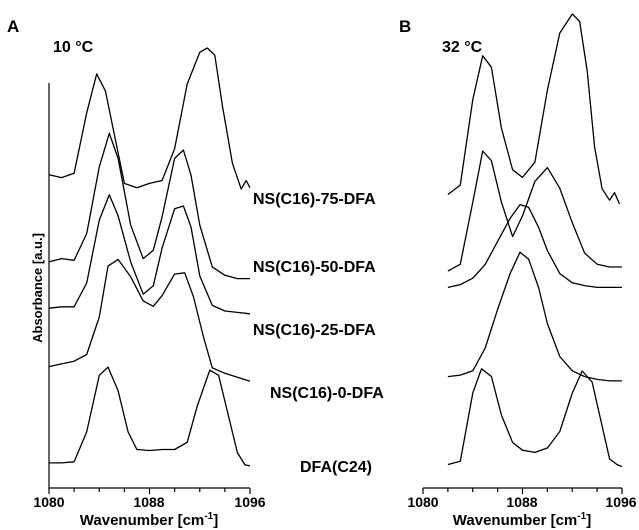  What do you see at coordinates (73, 47) in the screenshot?
I see `panel-a-temperature: 10 °C` at bounding box center [73, 47].